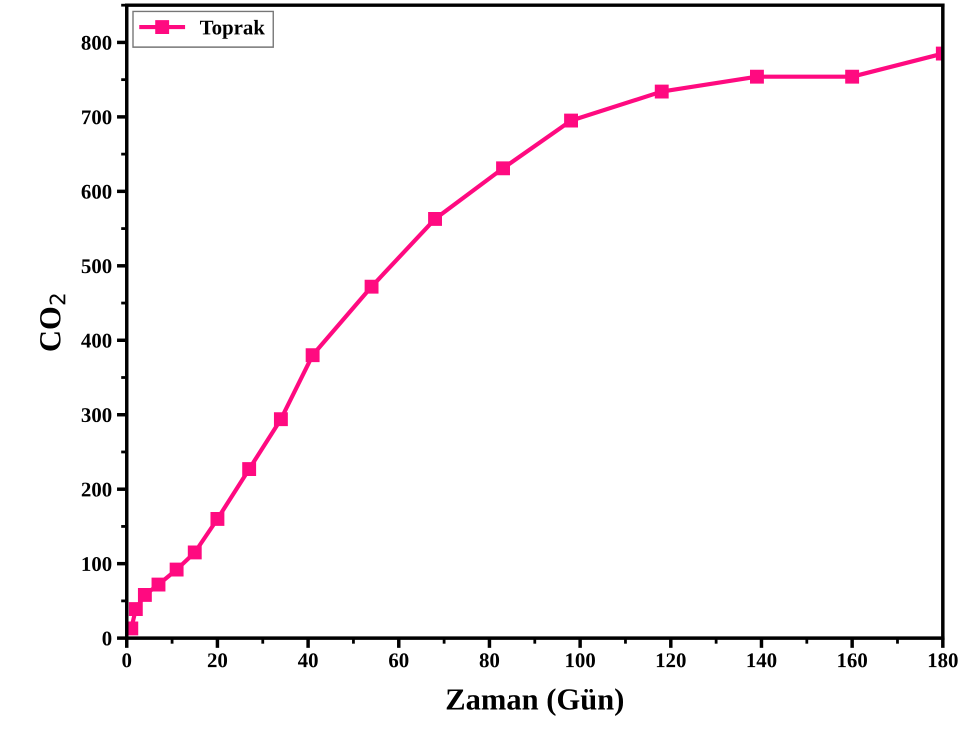 Image resolution: width=975 pixels, height=742 pixels. I want to click on x-tick-label: 100, so click(580, 660).